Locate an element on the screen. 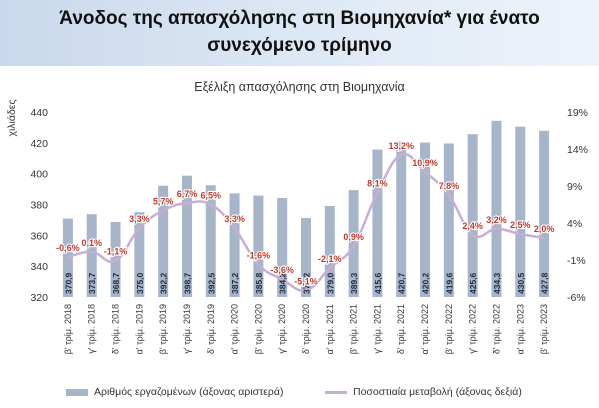 Image resolution: width=599 pixels, height=408 pixels. line-value-label: -1,6% is located at coordinates (259, 255).